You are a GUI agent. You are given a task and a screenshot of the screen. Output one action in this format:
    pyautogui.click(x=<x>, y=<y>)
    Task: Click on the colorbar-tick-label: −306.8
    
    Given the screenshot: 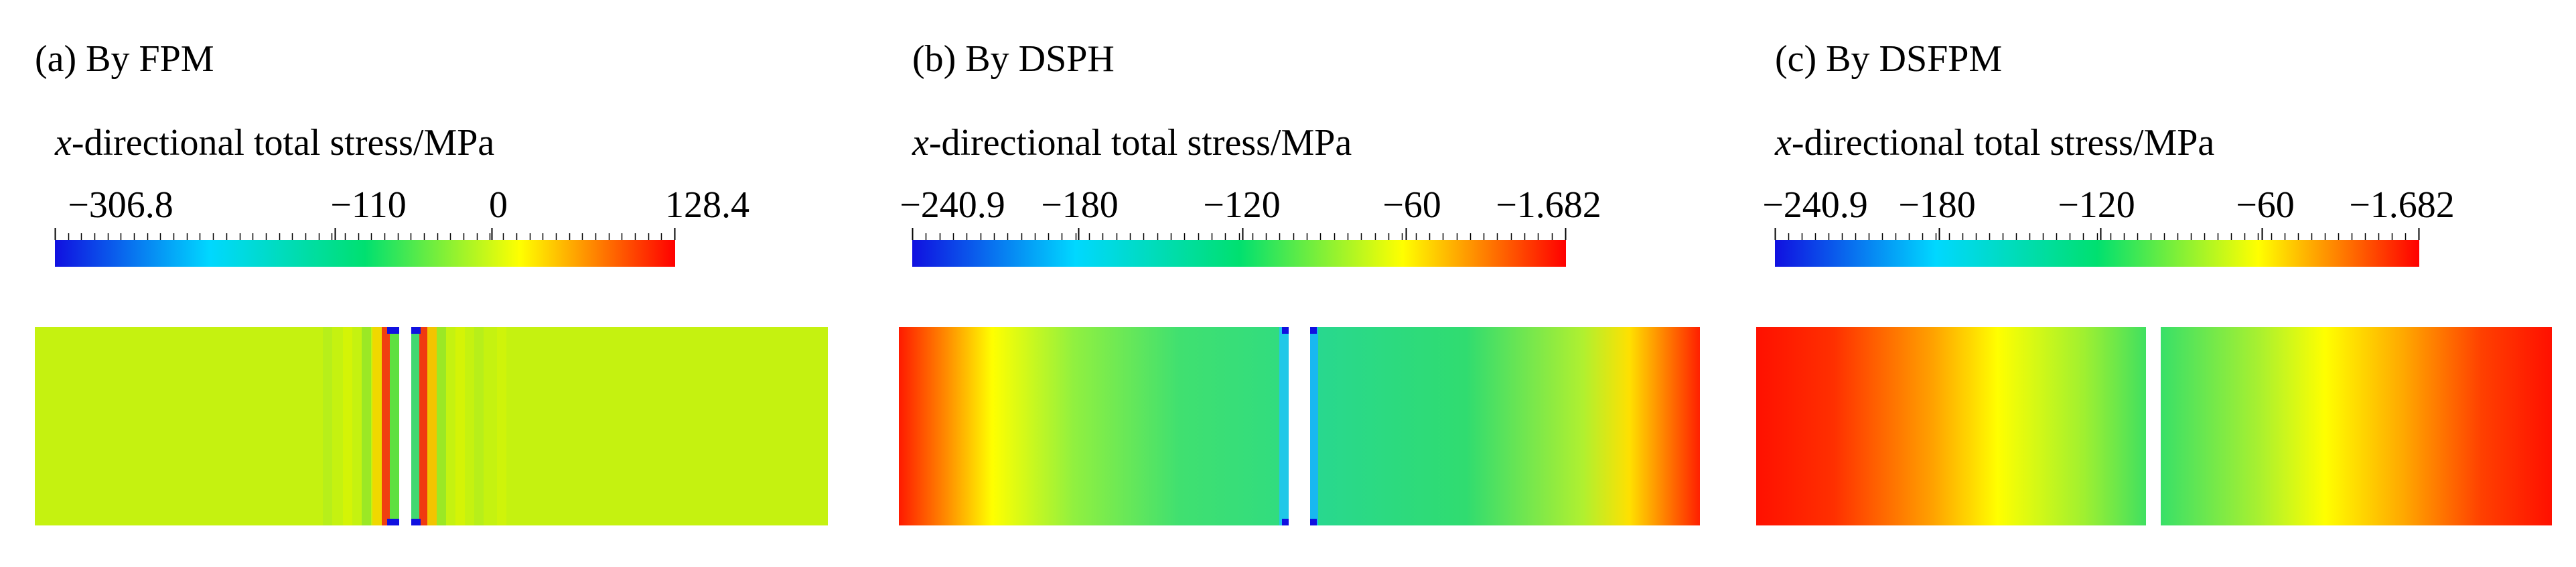 What is the action you would take?
    pyautogui.click(x=120, y=205)
    